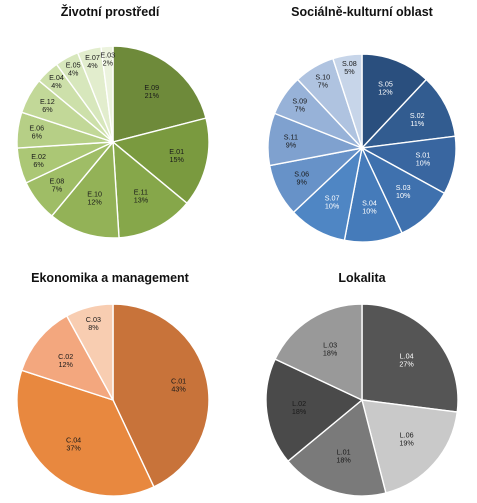  What do you see at coordinates (93, 319) in the screenshot?
I see `slice-name: C.03` at bounding box center [93, 319].